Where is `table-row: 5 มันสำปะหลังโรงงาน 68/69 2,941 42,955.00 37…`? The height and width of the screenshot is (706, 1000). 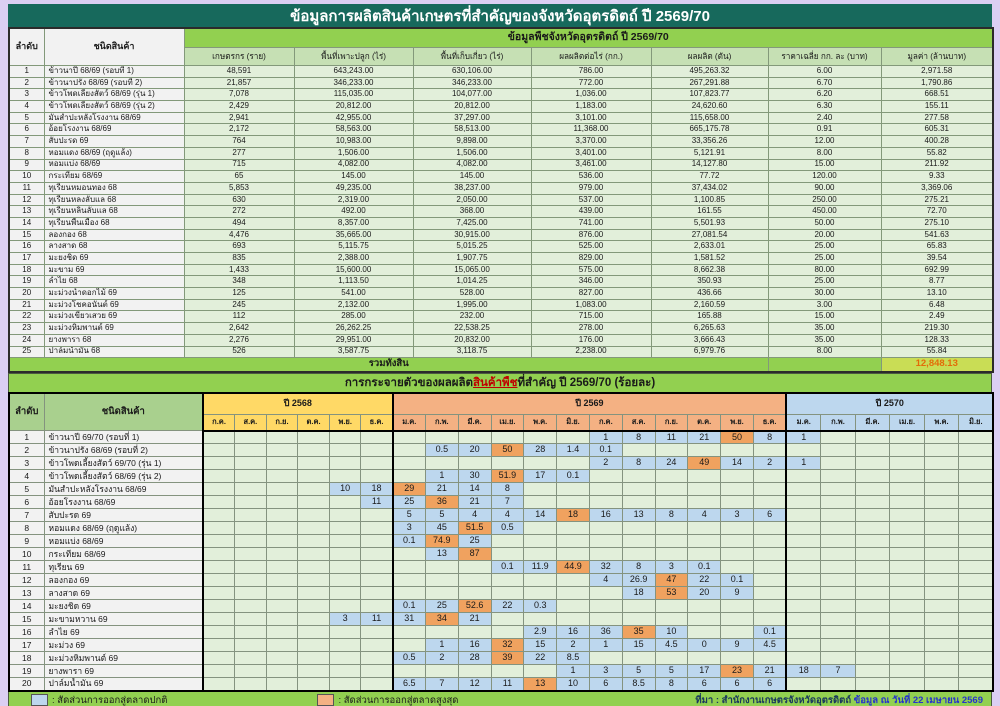 table-row: 5 มันสำปะหลังโรงงาน 68/69 2,941 42,955.00 37… is located at coordinates (501, 118).